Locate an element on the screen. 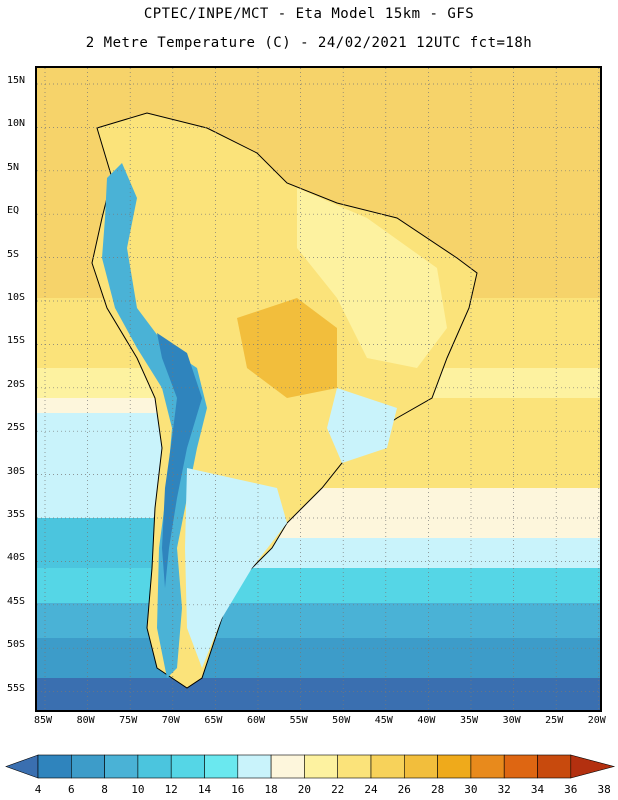 The width and height of the screenshot is (618, 800). colorbar-max-arrow is located at coordinates (593, 766).